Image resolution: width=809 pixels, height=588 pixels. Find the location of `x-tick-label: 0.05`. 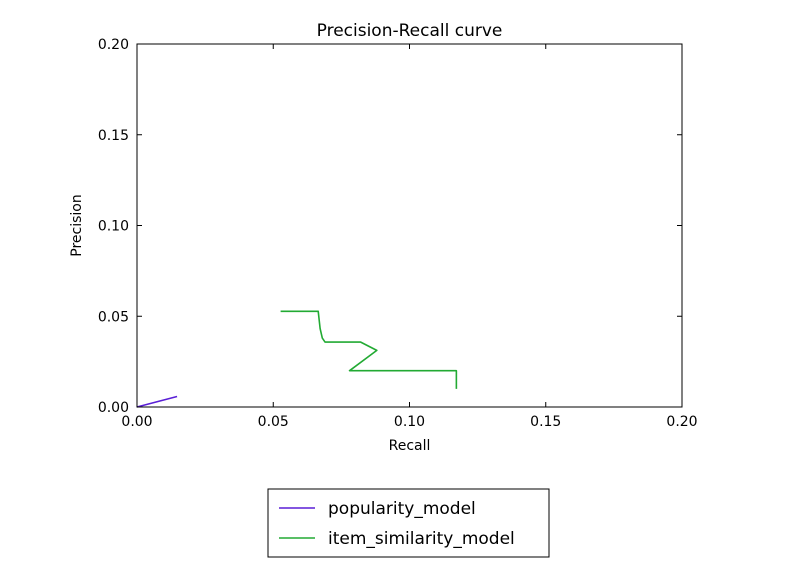

x-tick-label: 0.05 is located at coordinates (273, 422).